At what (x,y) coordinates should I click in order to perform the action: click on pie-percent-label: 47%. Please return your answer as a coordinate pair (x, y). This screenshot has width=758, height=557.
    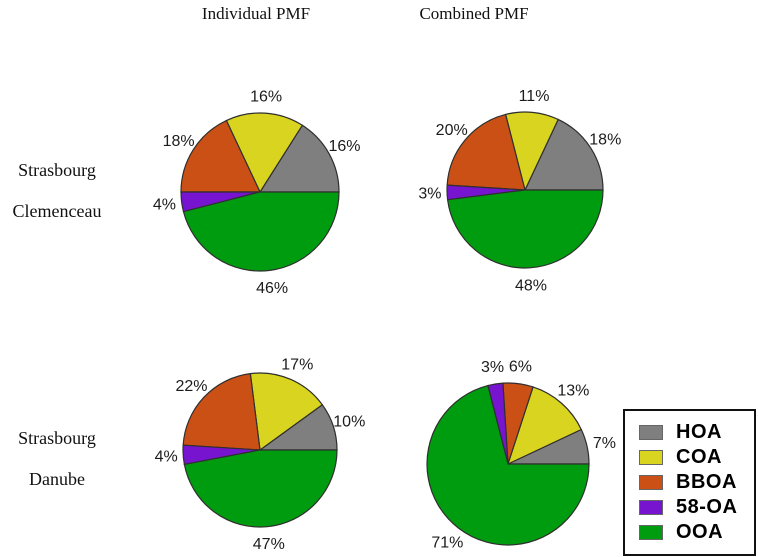
    Looking at the image, I should click on (269, 544).